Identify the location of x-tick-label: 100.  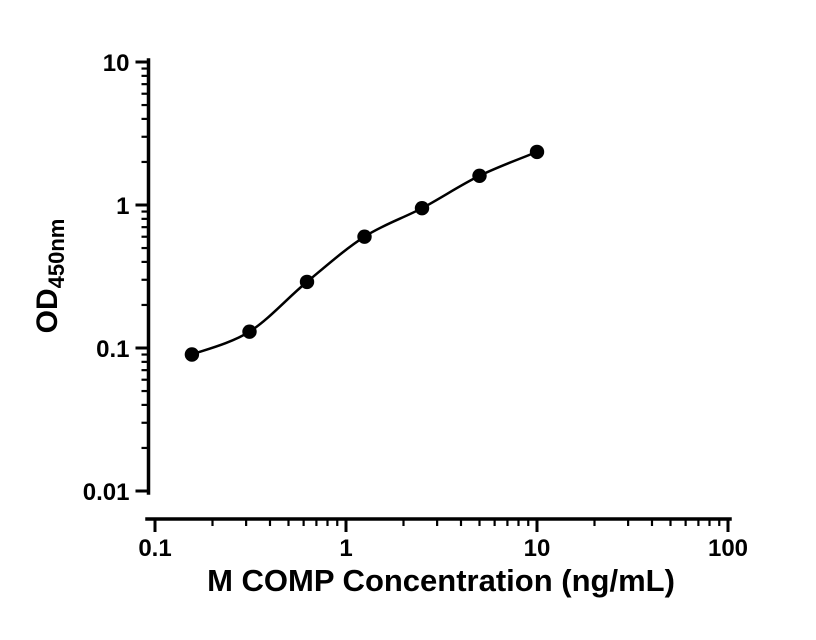
(728, 548).